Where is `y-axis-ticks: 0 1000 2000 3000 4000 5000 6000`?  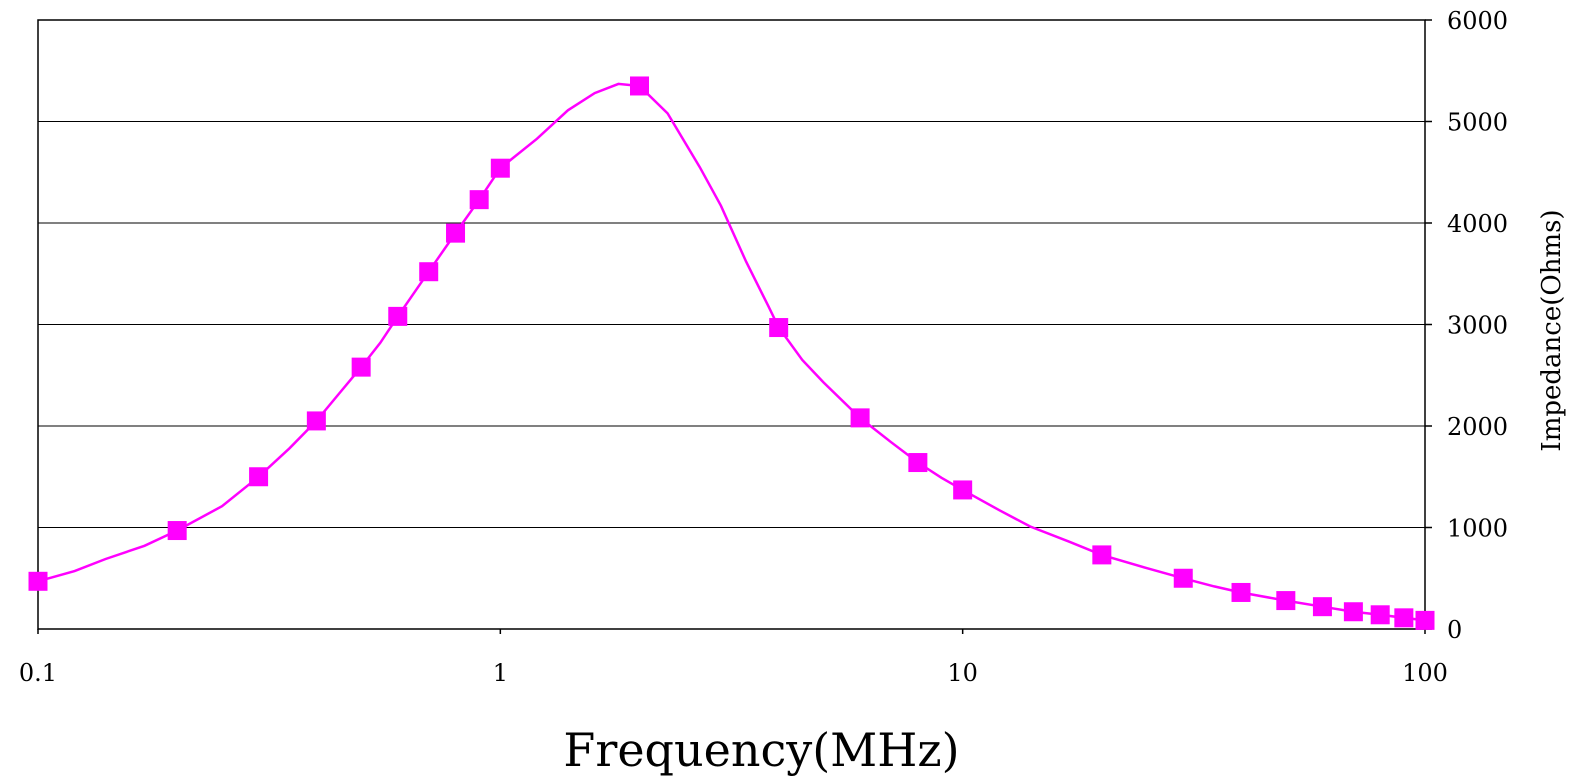 y-axis-ticks: 0 1000 2000 3000 4000 5000 6000 is located at coordinates (1466, 325).